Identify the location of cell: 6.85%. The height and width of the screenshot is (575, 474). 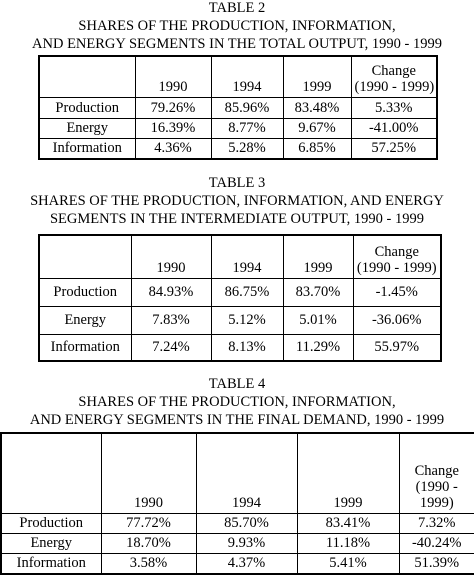
(317, 148).